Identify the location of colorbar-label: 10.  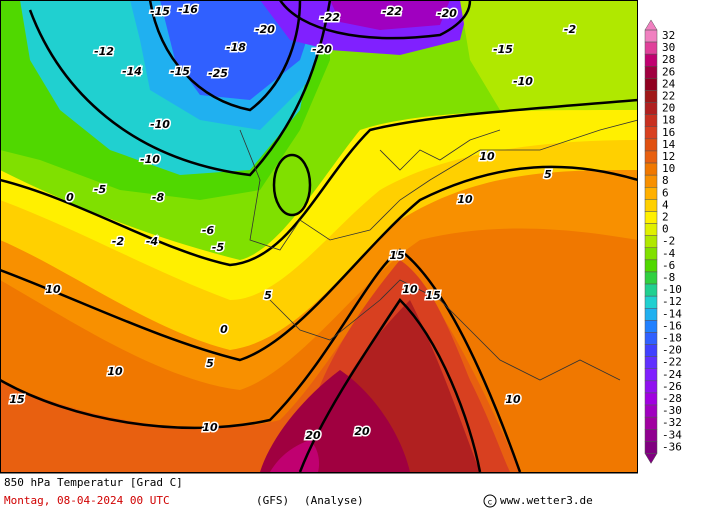
(668, 168).